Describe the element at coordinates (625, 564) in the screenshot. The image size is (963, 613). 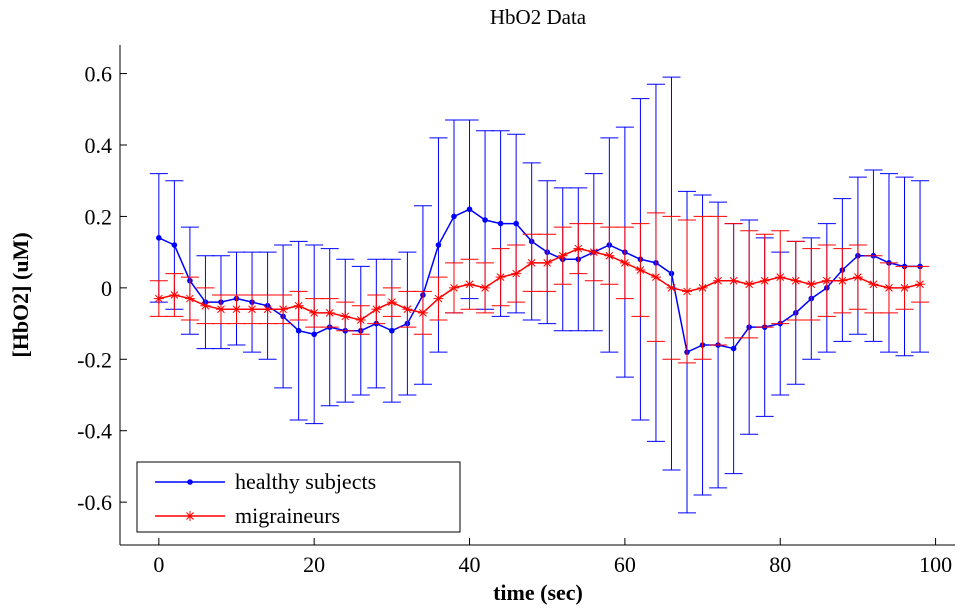
I see `x-tick-label: 60` at that location.